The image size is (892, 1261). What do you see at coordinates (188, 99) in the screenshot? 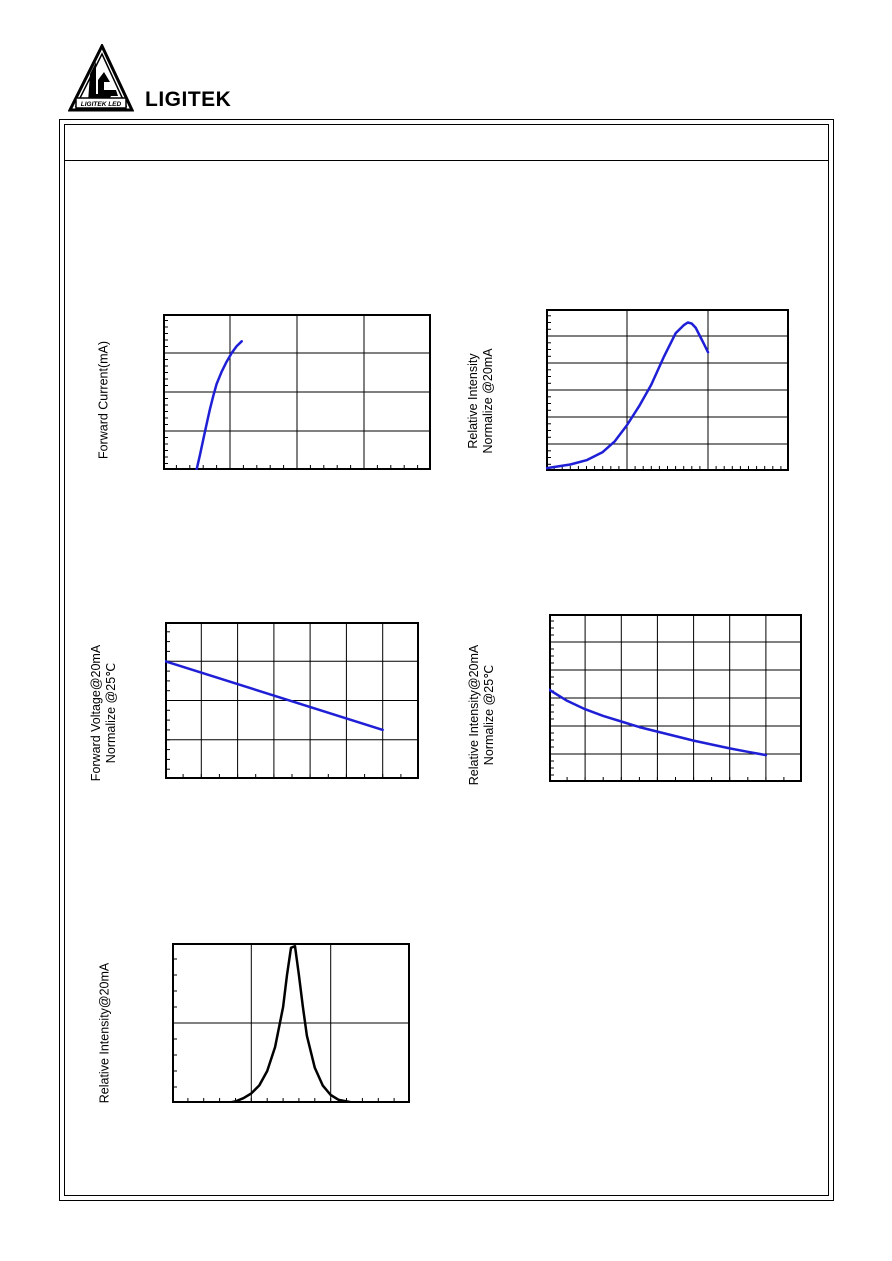
I see `brand-name: LIGITEK` at bounding box center [188, 99].